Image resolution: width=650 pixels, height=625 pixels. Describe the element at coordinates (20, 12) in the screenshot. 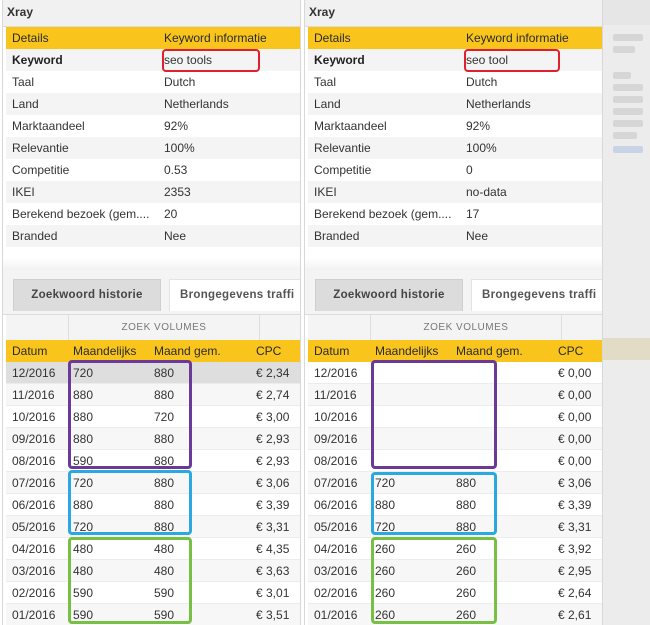

I see `panel-title: Xray` at that location.